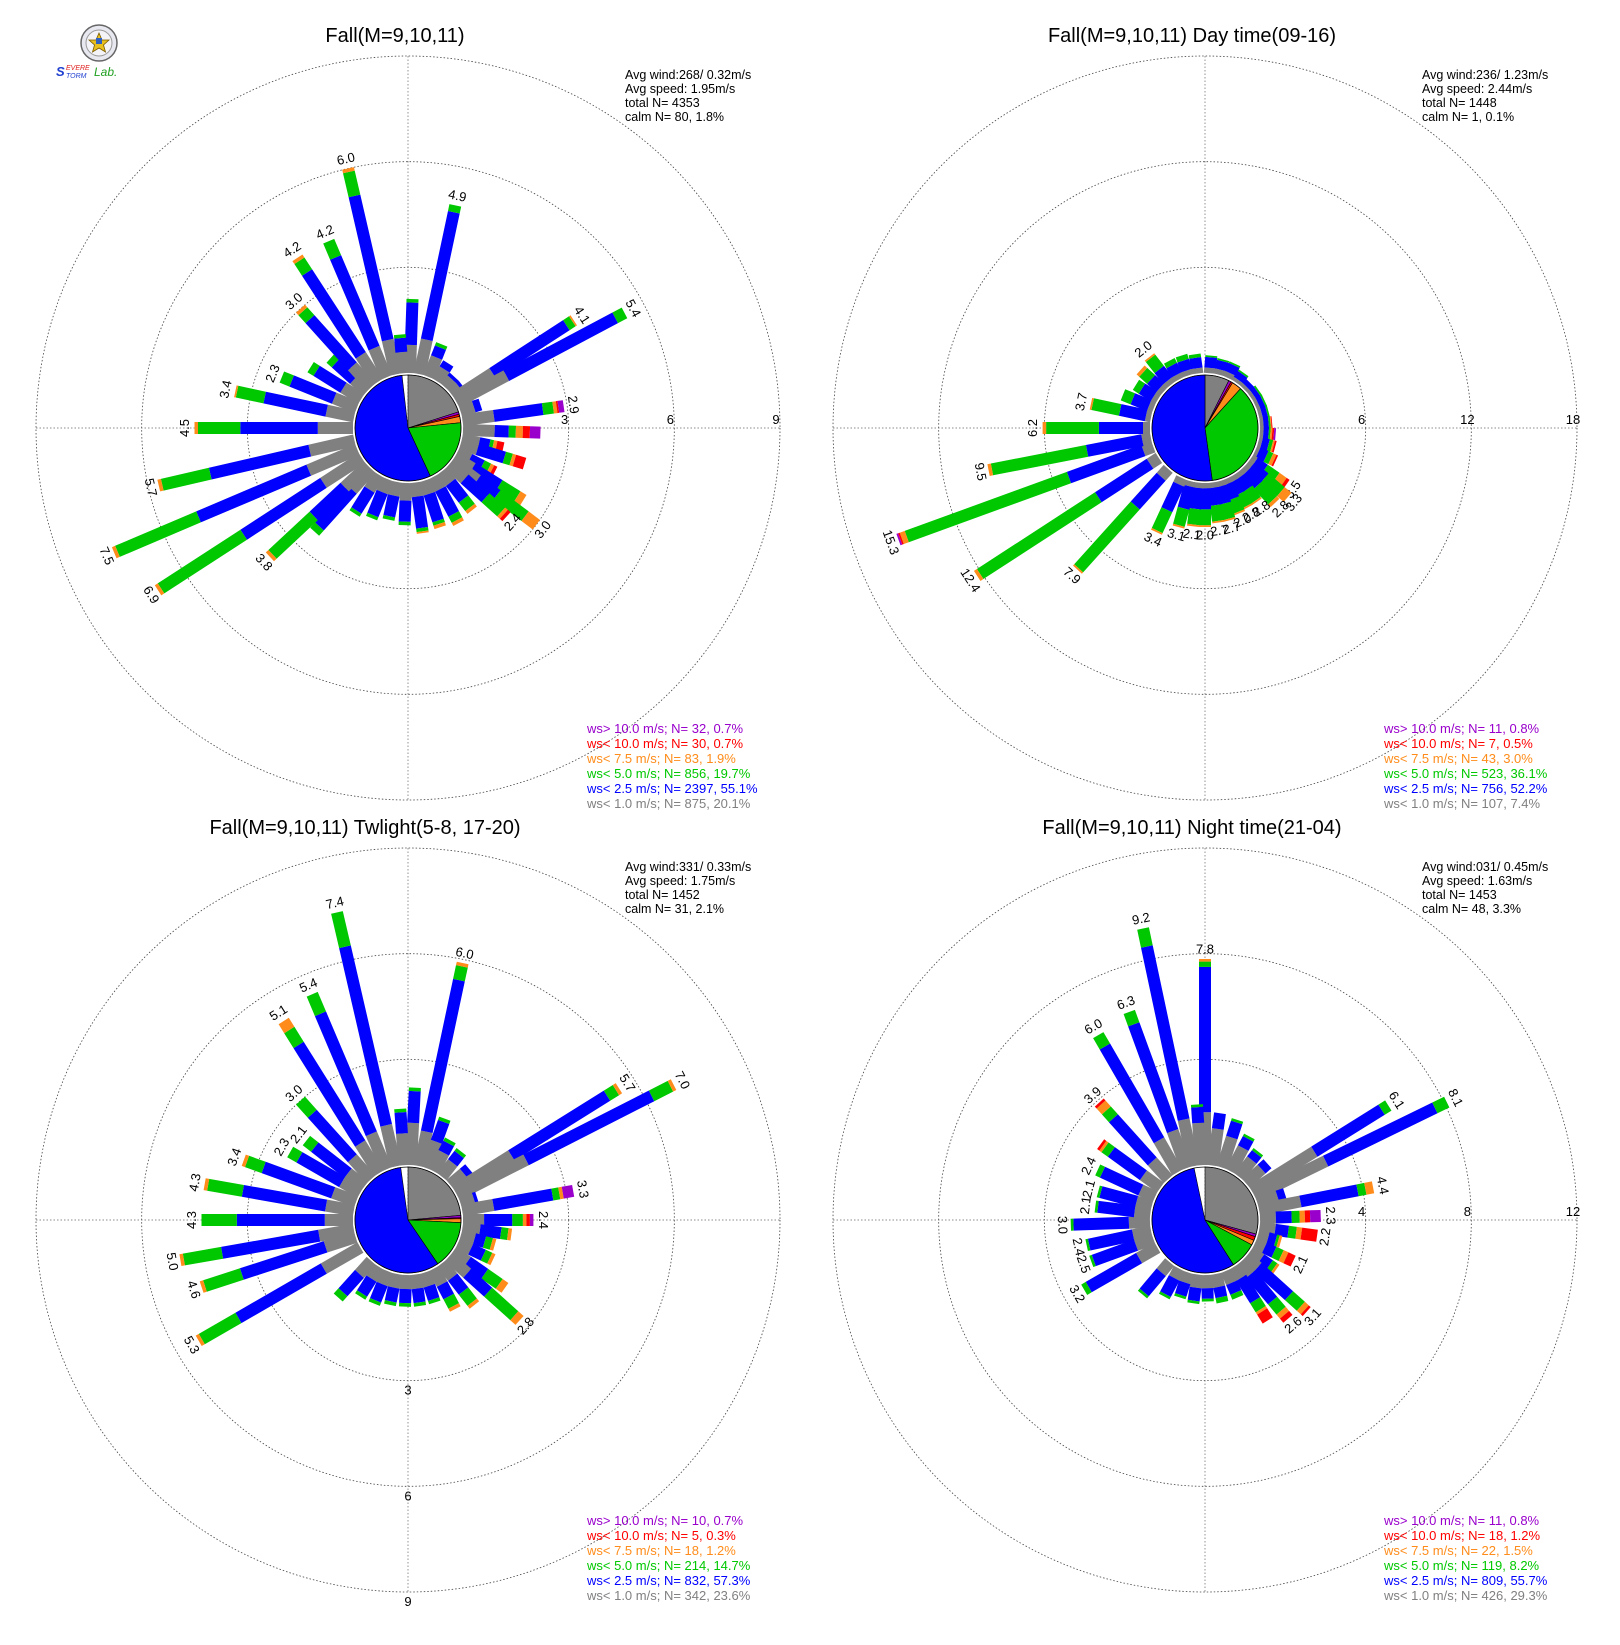 This screenshot has height=1645, width=1620. I want to click on spoke-label: 3.4, so click(1153, 539).